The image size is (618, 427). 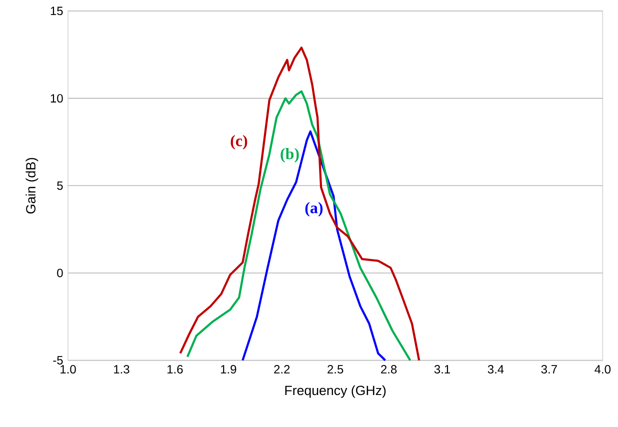 What do you see at coordinates (32, 186) in the screenshot?
I see `y-axis-title: Gain (dB)` at bounding box center [32, 186].